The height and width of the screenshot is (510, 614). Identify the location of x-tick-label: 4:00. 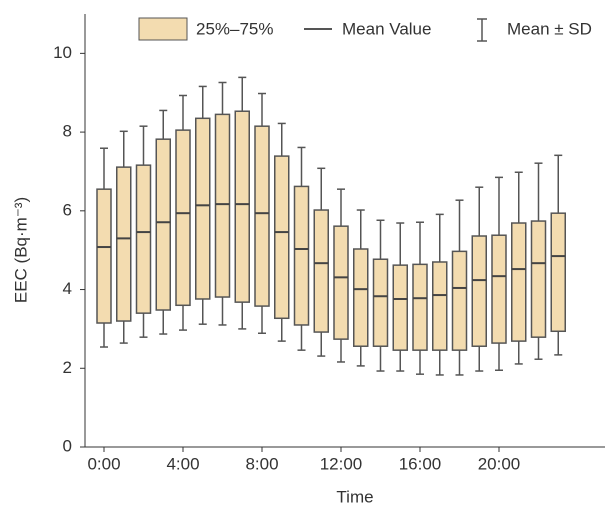
(182, 463).